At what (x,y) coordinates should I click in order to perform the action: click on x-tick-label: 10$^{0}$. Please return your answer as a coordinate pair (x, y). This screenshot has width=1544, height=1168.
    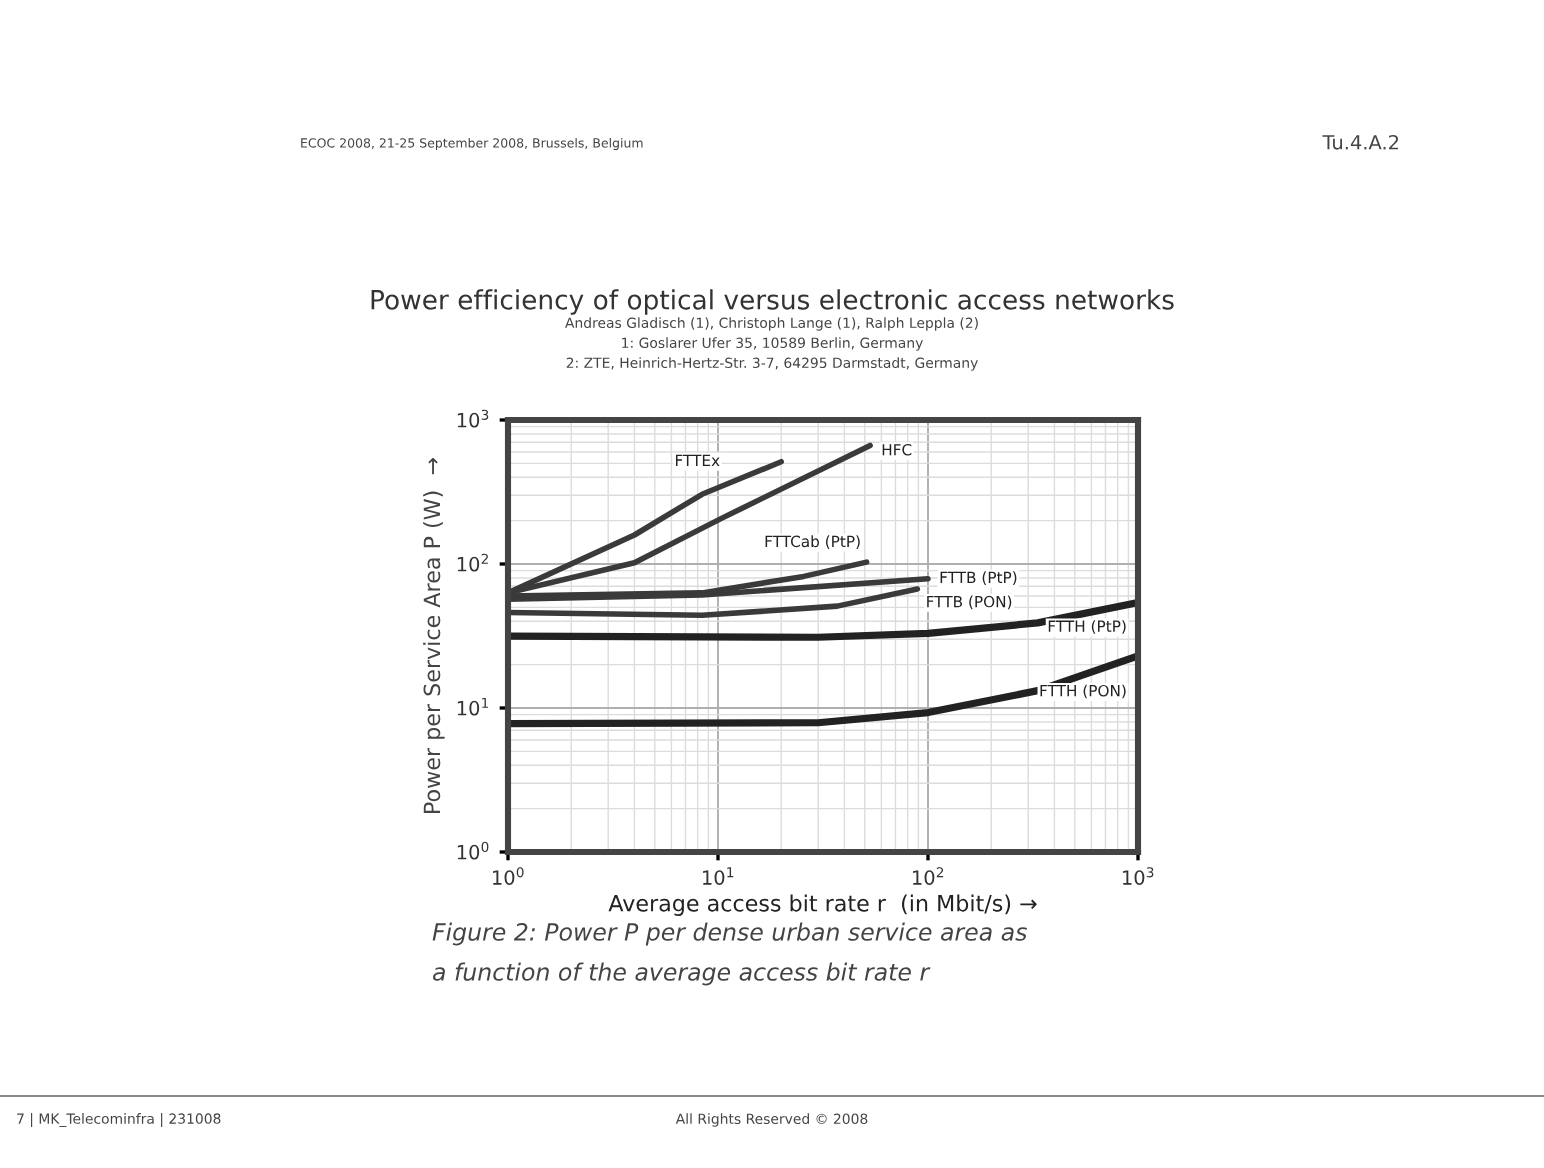
    Looking at the image, I should click on (508, 876).